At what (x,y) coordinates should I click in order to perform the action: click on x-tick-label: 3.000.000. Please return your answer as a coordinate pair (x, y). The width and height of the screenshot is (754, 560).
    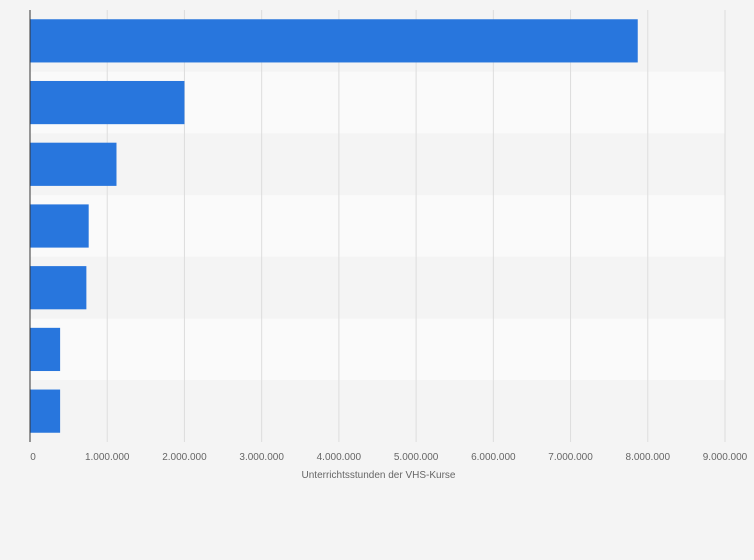
    Looking at the image, I should click on (261, 457).